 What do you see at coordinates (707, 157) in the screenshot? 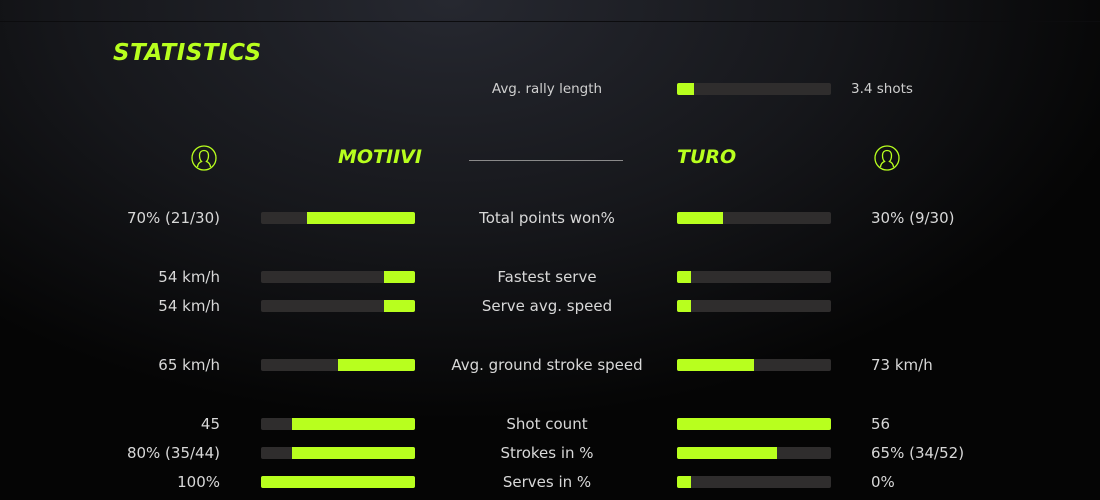
I see `player-right-name: TURO` at bounding box center [707, 157].